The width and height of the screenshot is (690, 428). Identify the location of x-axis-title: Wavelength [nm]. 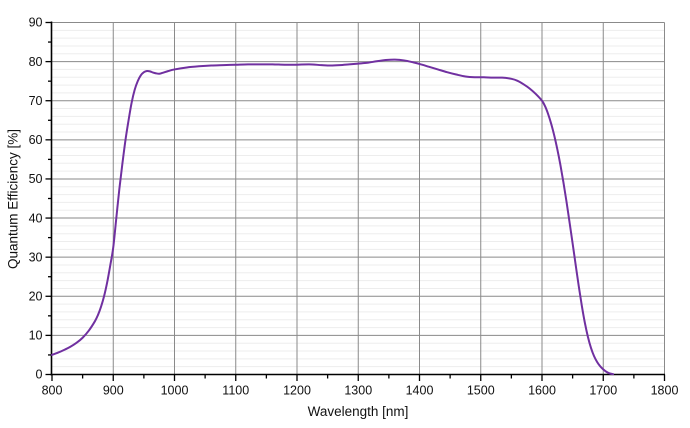
(358, 411).